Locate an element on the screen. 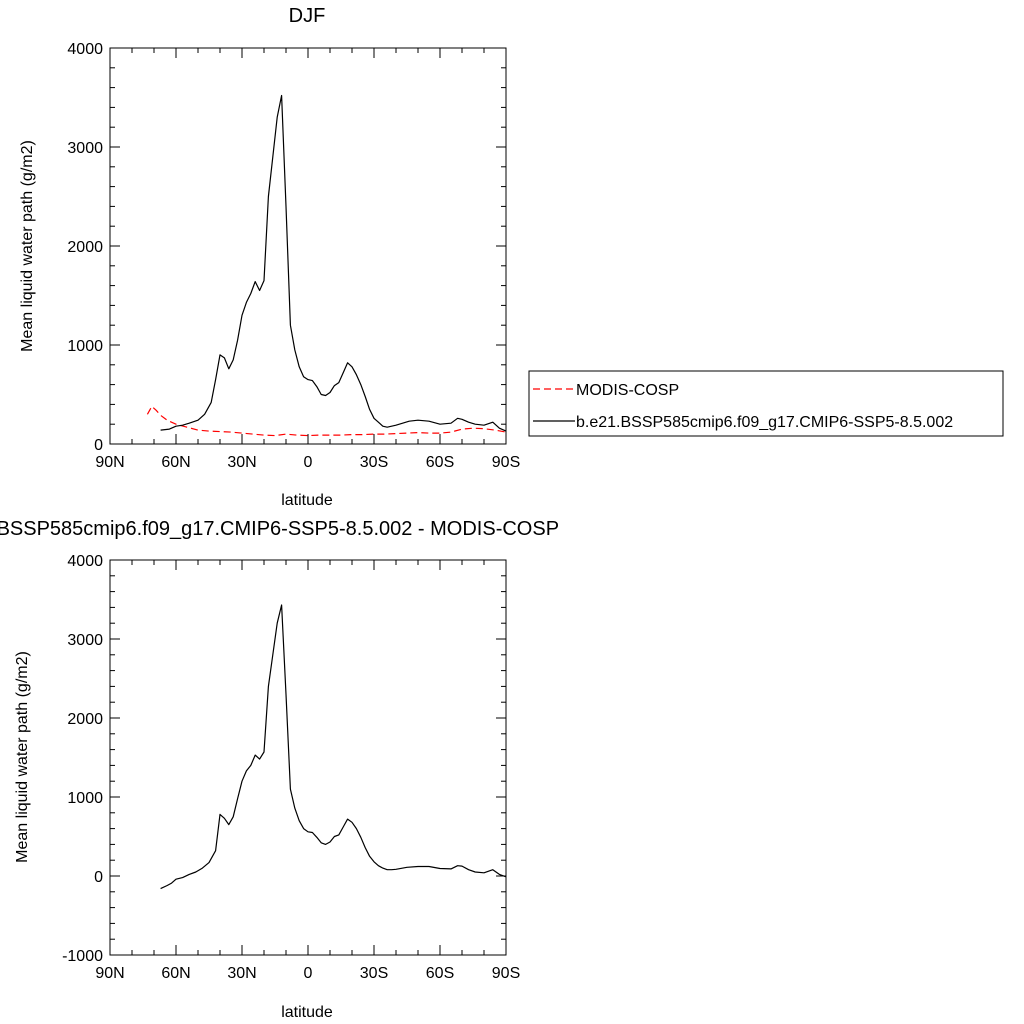 The image size is (1024, 1024). top-y-tick-label: 0 is located at coordinates (98, 445).